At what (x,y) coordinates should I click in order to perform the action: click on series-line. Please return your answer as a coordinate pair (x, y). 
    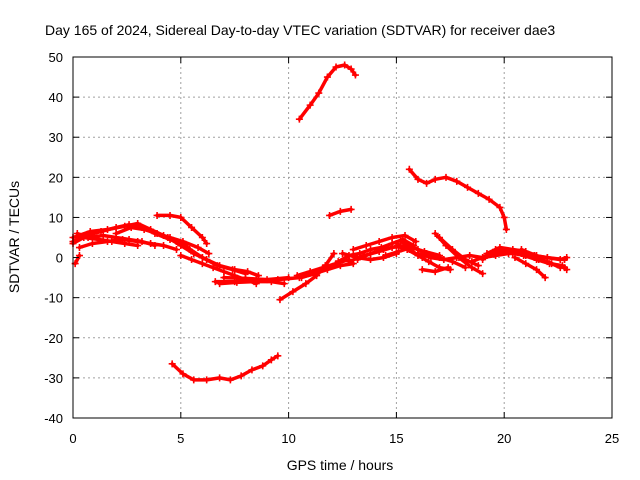
    Looking at the image, I should click on (530, 267).